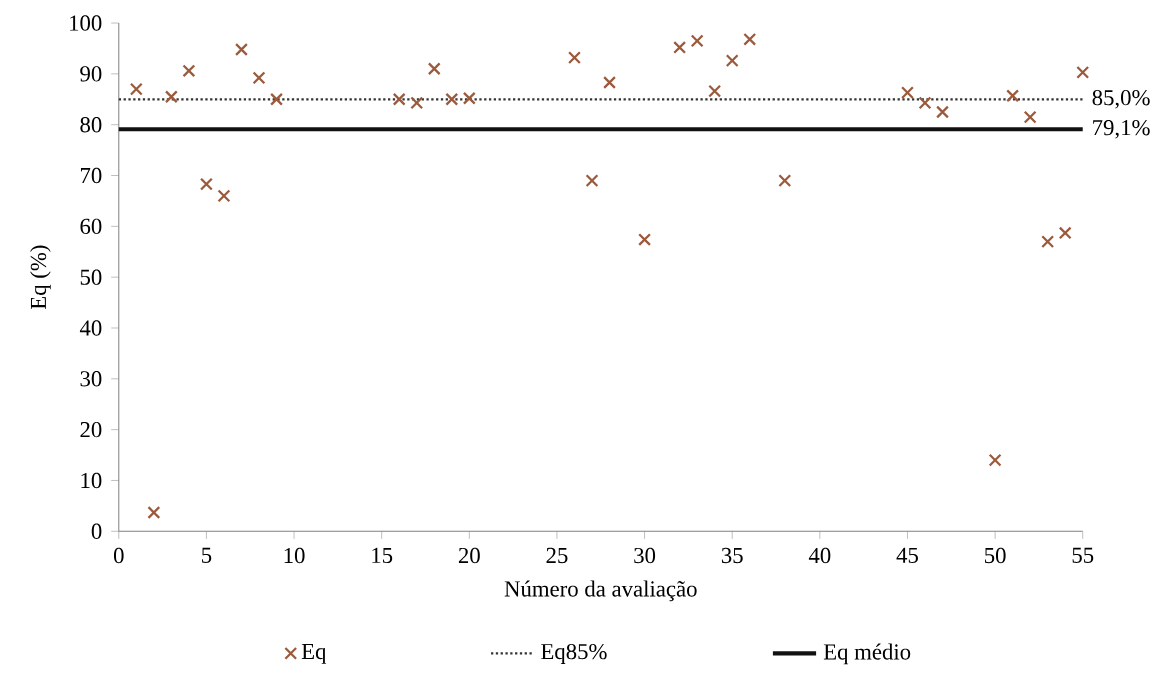  I want to click on x-tick-label: 35, so click(732, 555).